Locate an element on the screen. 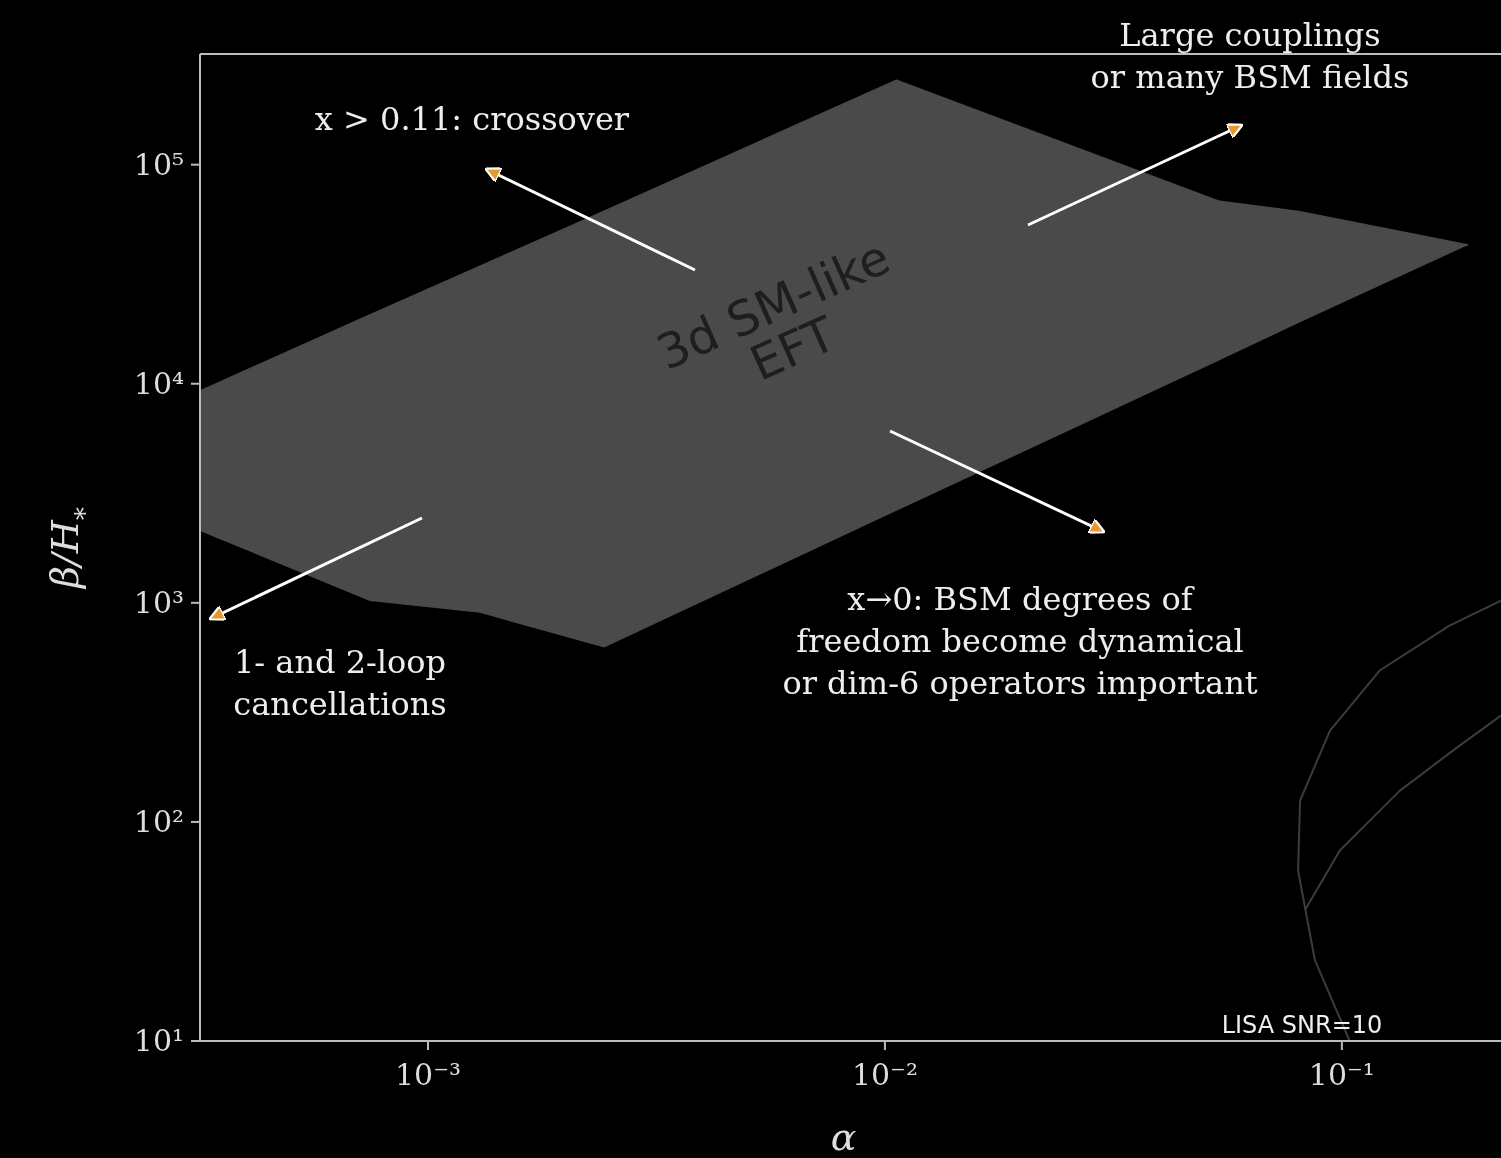 This screenshot has width=1501, height=1158. y-tick-label: 10³ is located at coordinates (158, 602).